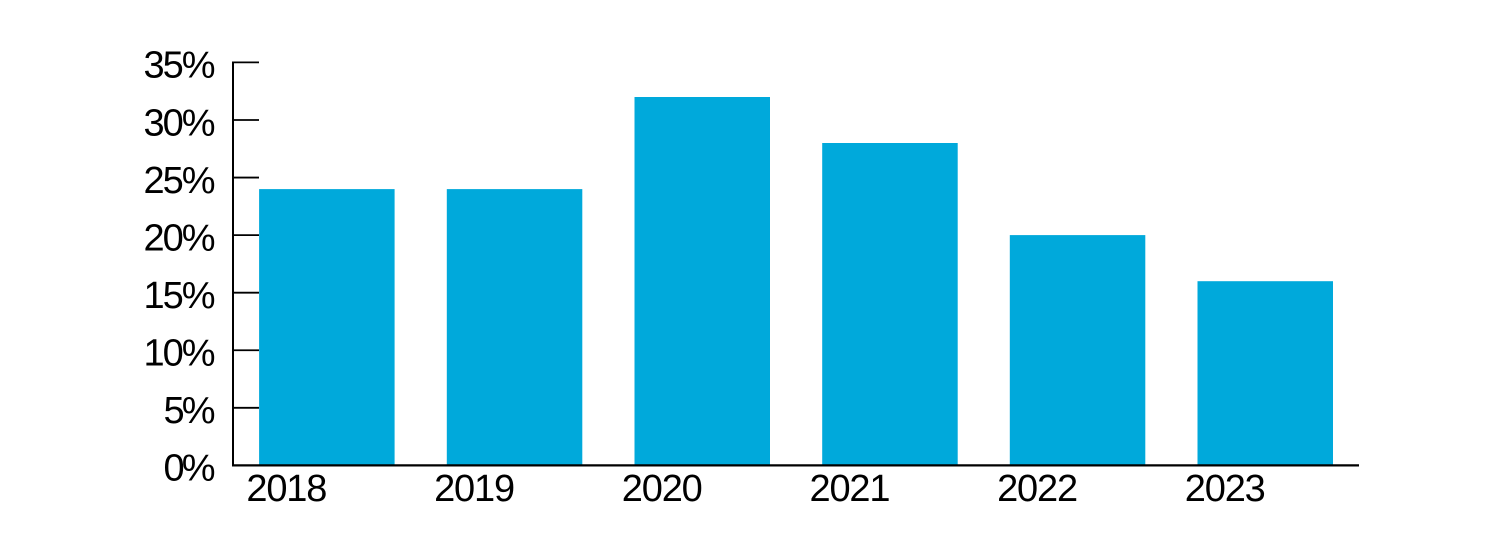  Describe the element at coordinates (850, 489) in the screenshot. I see `svg-text: 2021` at that location.